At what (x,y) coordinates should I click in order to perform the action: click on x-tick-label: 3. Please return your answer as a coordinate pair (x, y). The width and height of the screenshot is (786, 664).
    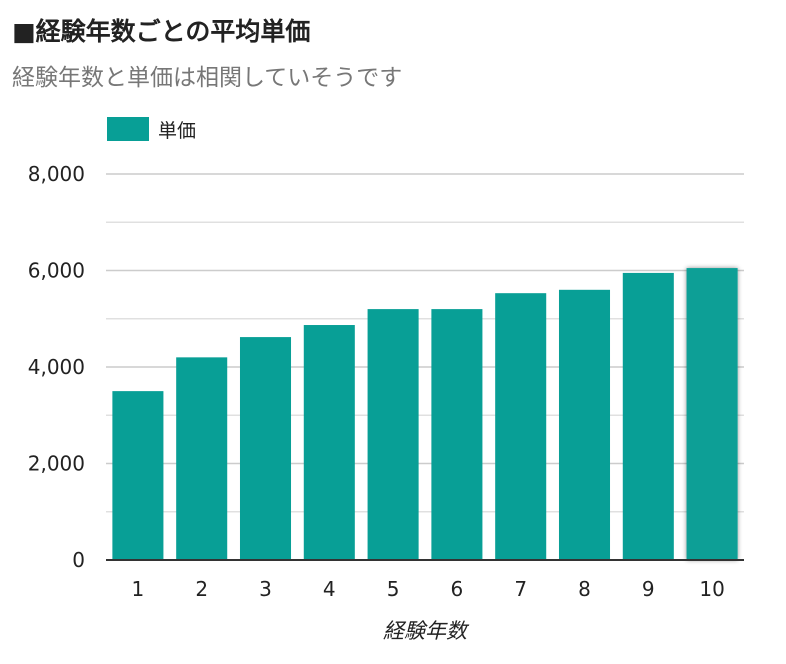
    Looking at the image, I should click on (265, 589).